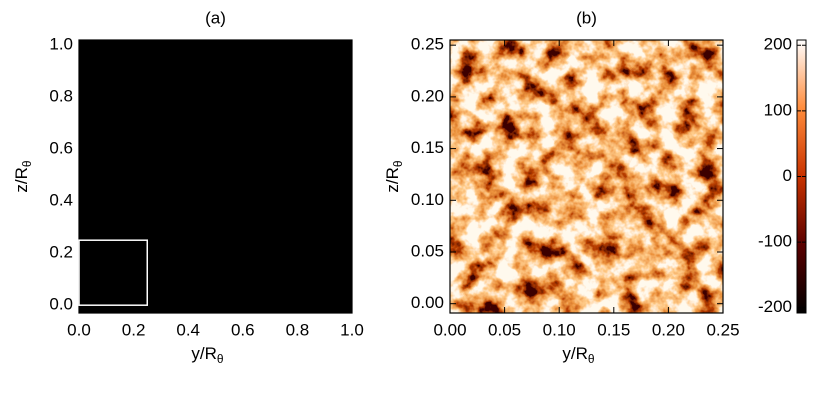  What do you see at coordinates (449, 329) in the screenshot?
I see `x-tick-label: 0.00` at bounding box center [449, 329].